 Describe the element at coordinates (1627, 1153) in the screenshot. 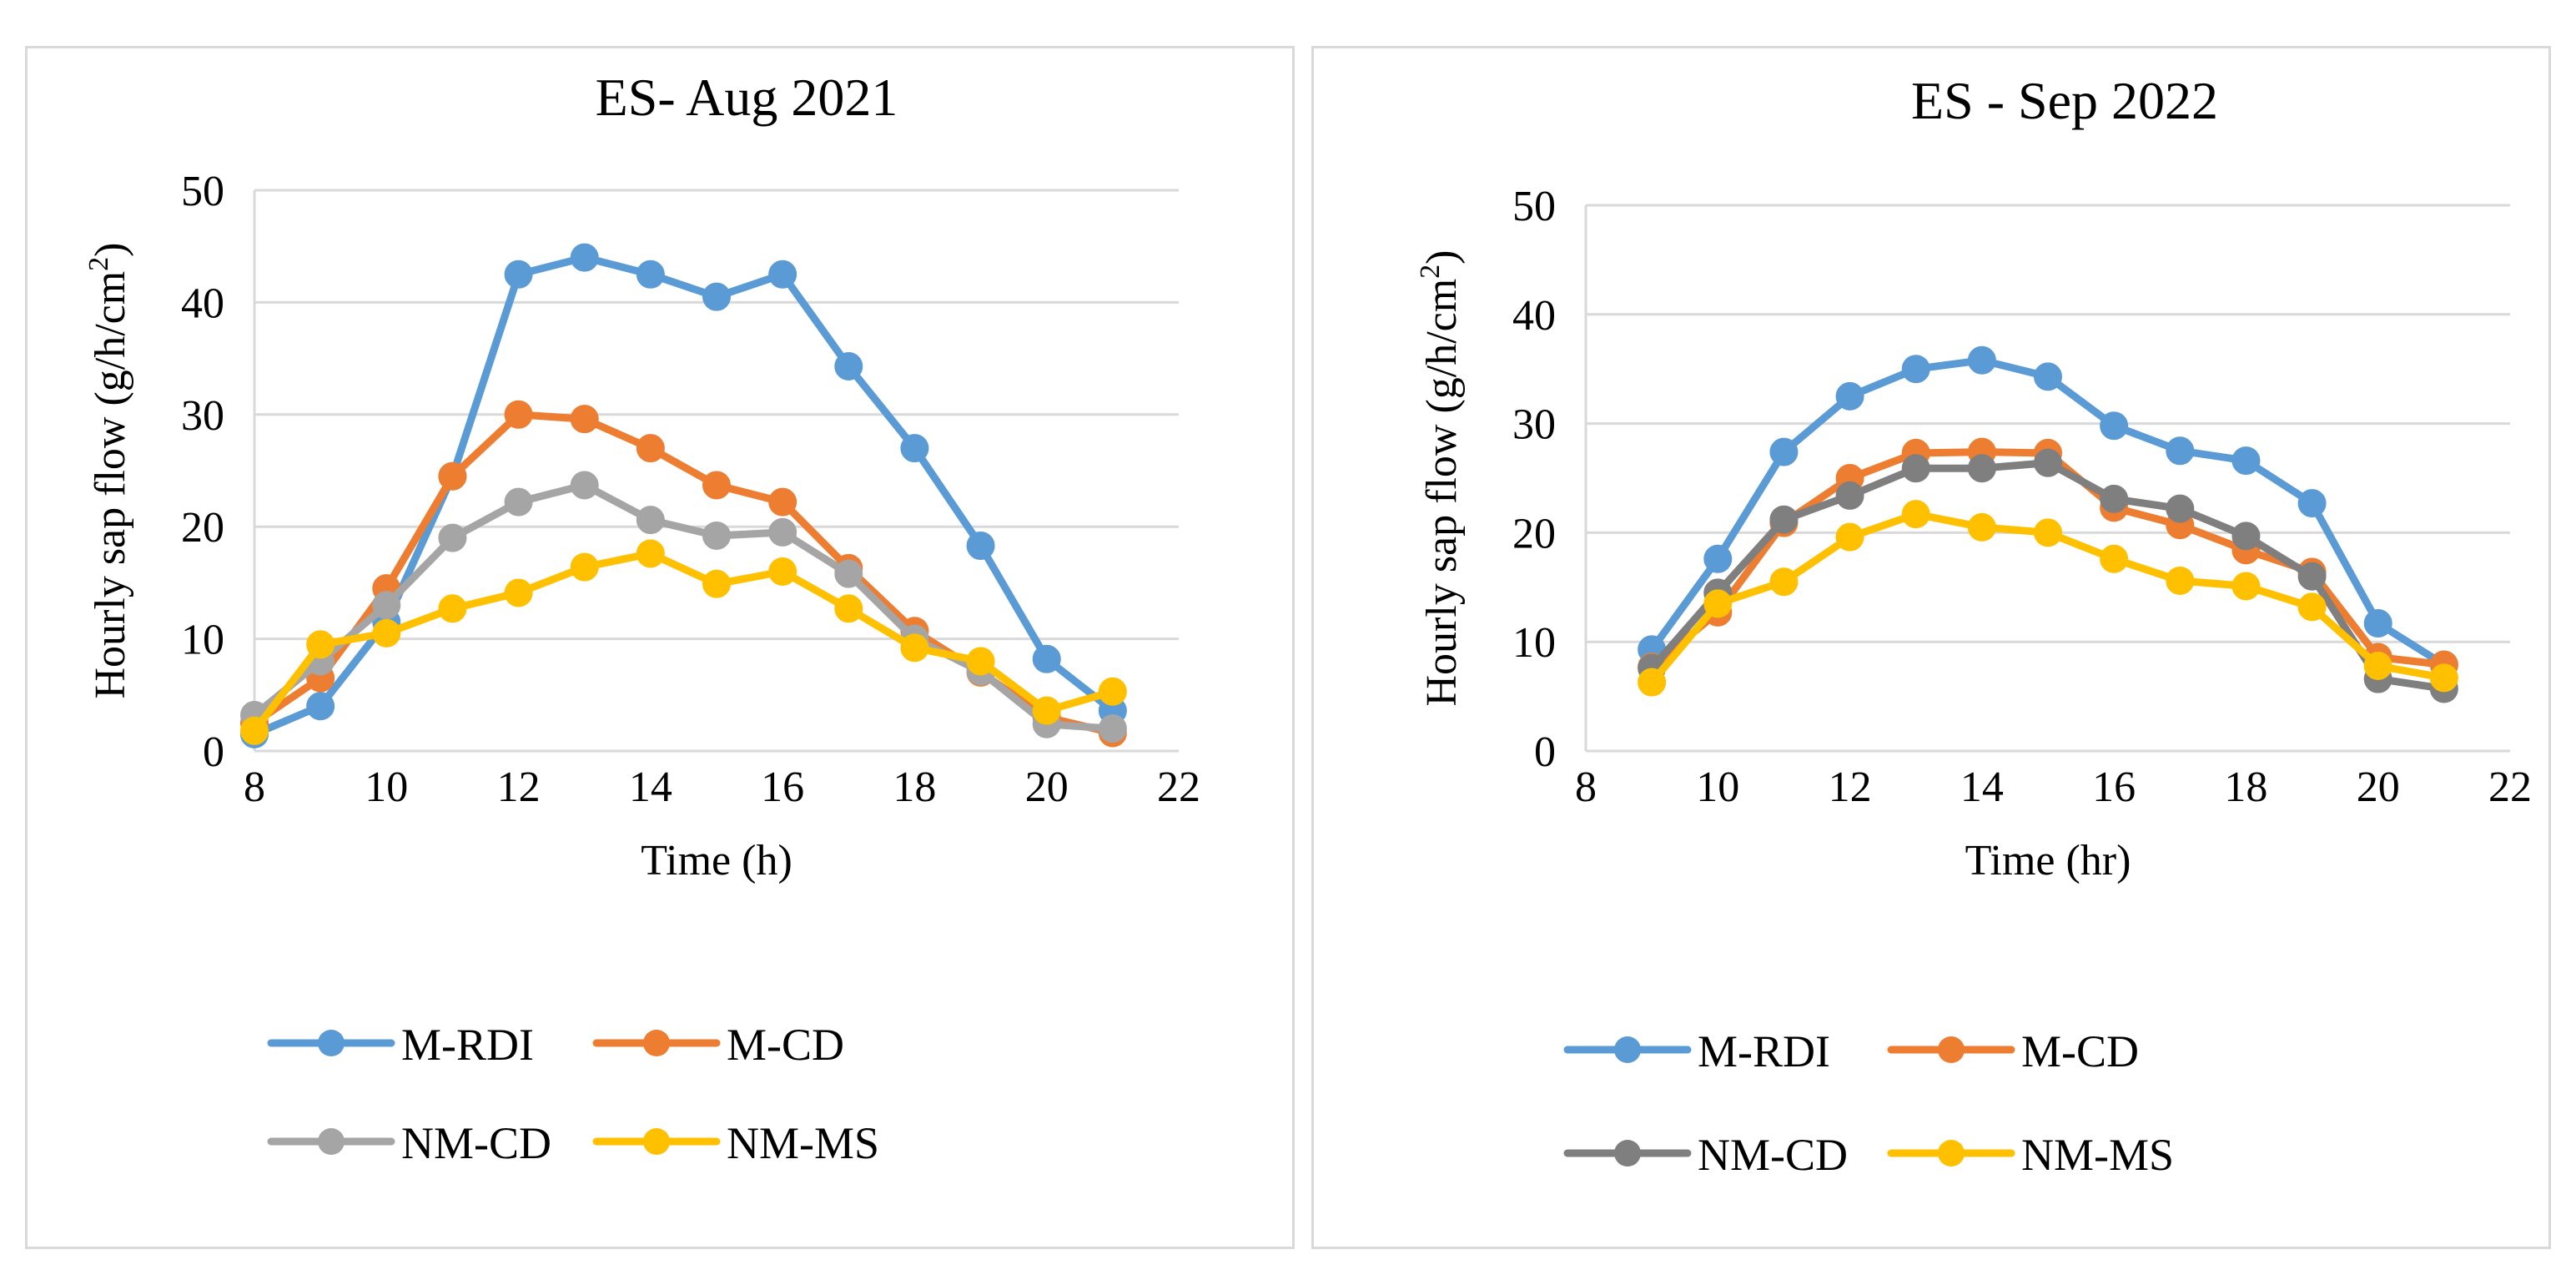

I see `legend-marker-nm-cd` at that location.